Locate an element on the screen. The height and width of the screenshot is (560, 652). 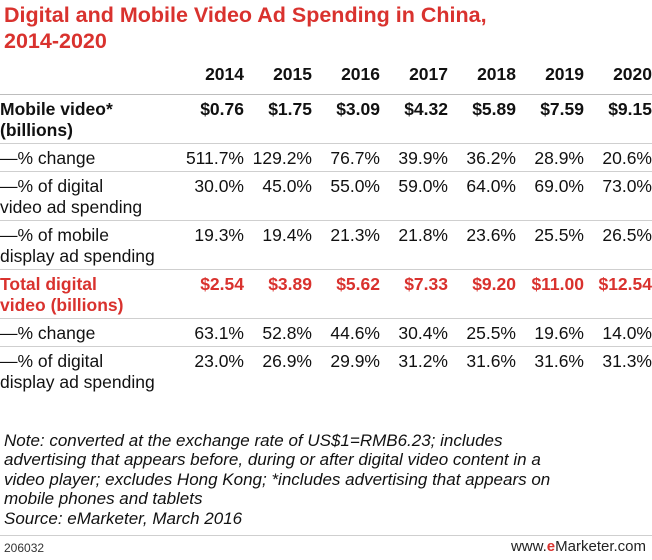
row-label-line: Mobile video* is located at coordinates (56, 109).